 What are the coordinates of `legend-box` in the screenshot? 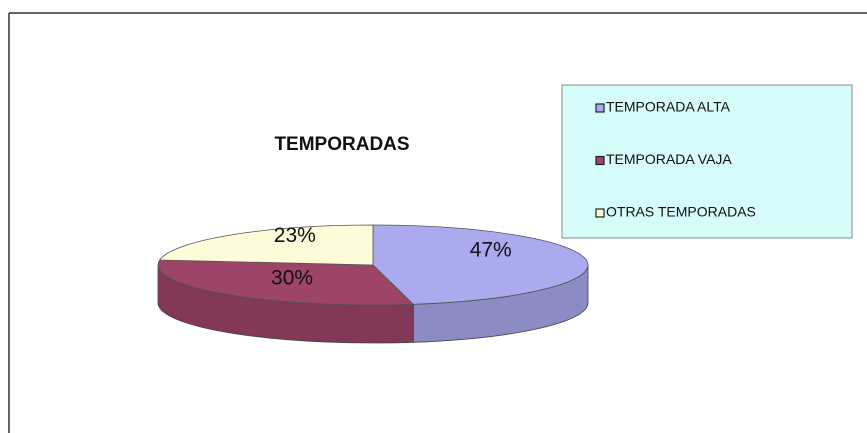 It's located at (707, 161).